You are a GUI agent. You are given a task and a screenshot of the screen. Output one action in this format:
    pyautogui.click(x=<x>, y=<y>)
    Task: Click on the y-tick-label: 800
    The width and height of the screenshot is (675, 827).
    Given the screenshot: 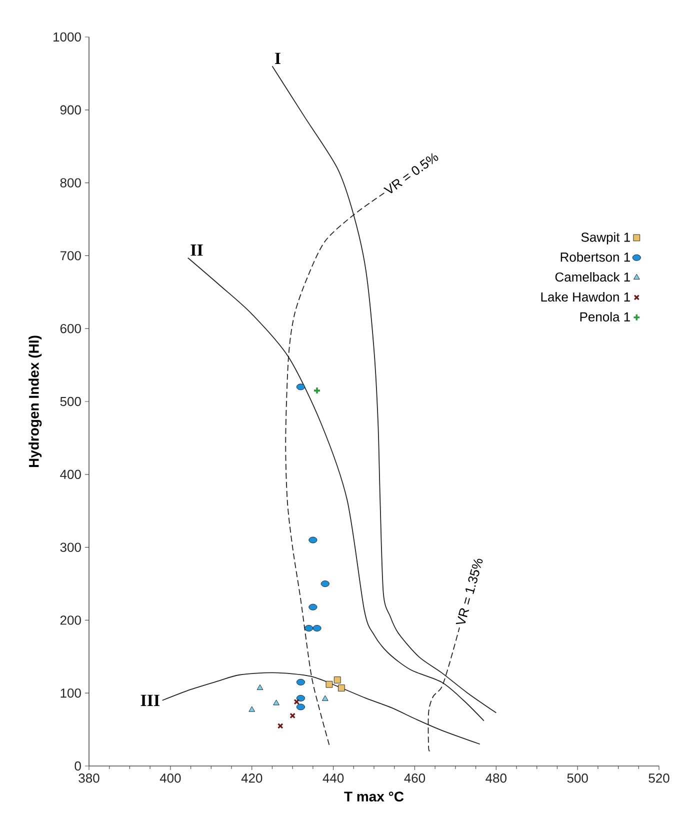 What is the action you would take?
    pyautogui.click(x=70, y=183)
    